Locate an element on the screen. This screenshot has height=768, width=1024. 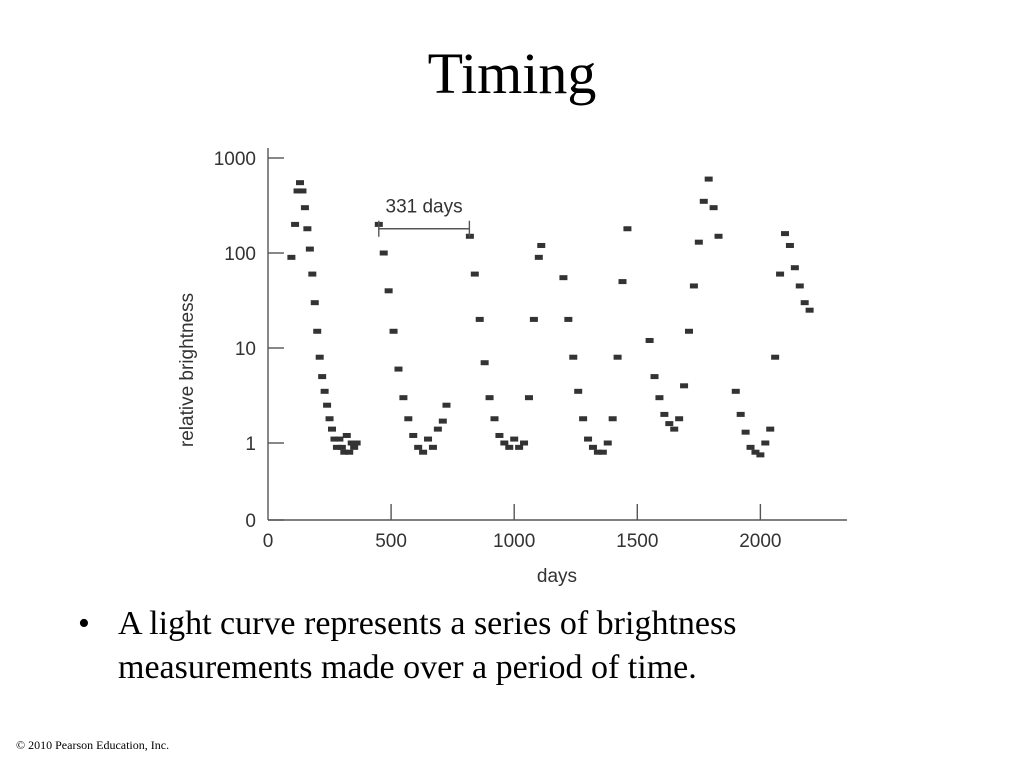
y-tick-label: 10 is located at coordinates (245, 349).